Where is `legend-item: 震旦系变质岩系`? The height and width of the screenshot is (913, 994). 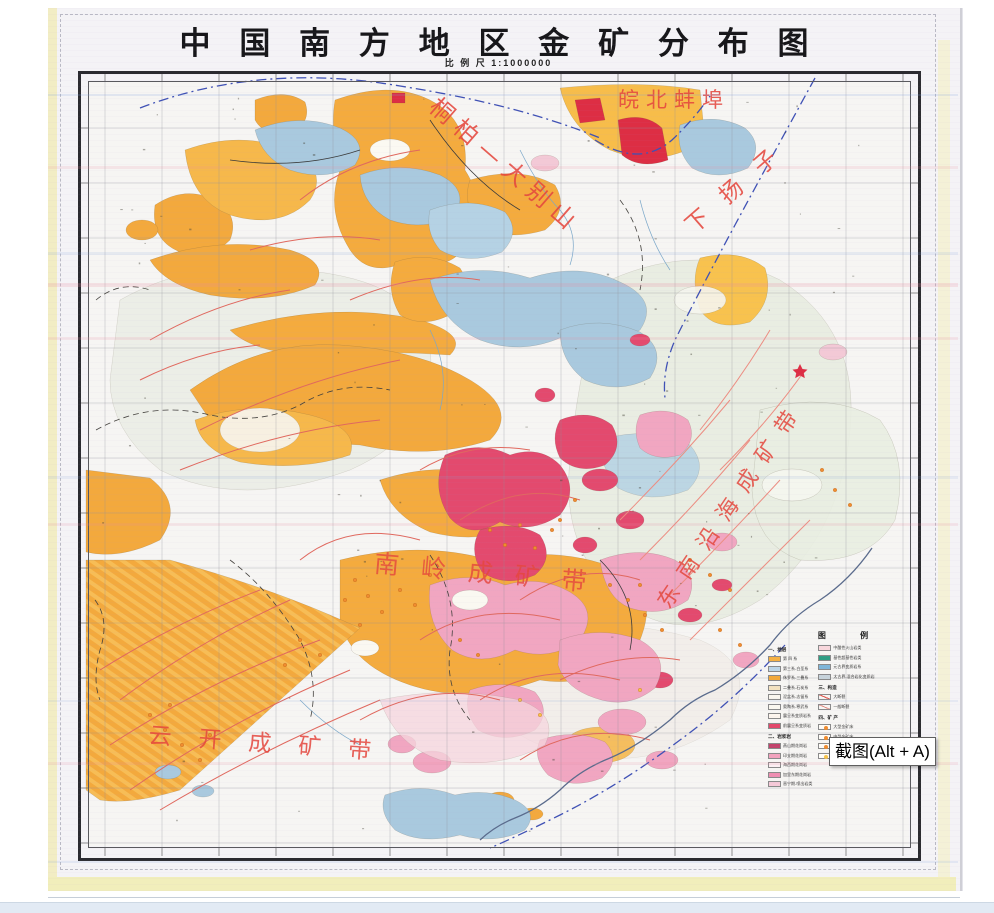 legend-item: 震旦系变质岩系 is located at coordinates (790, 716).